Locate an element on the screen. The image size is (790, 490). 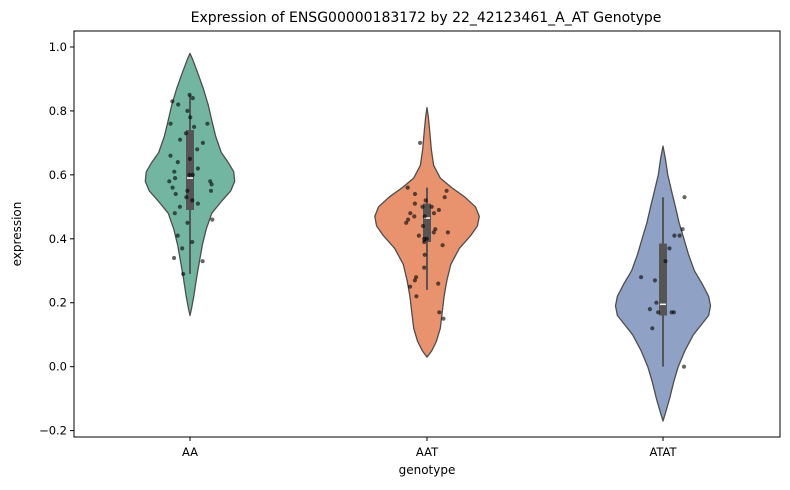
y-tick-label: 0.8 is located at coordinates (58, 111).